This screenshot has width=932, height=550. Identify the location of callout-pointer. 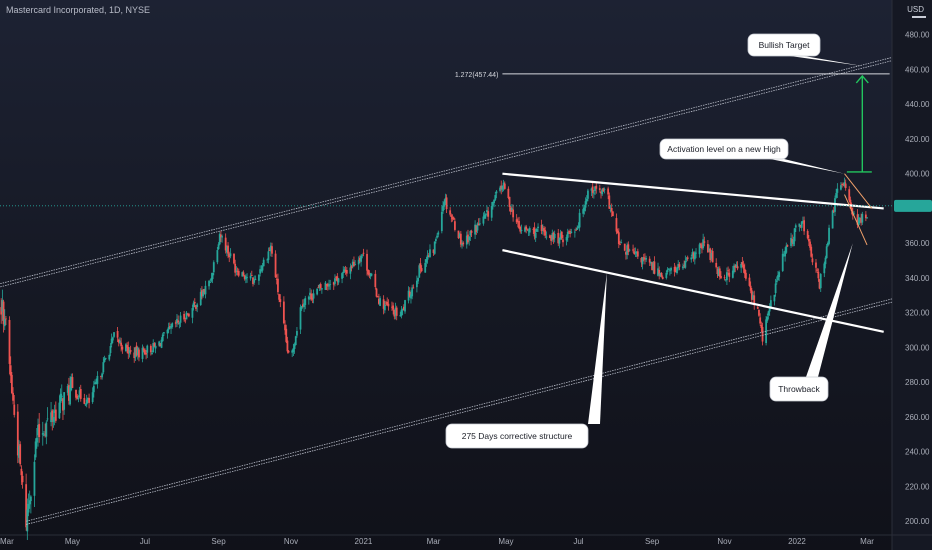
(807, 166).